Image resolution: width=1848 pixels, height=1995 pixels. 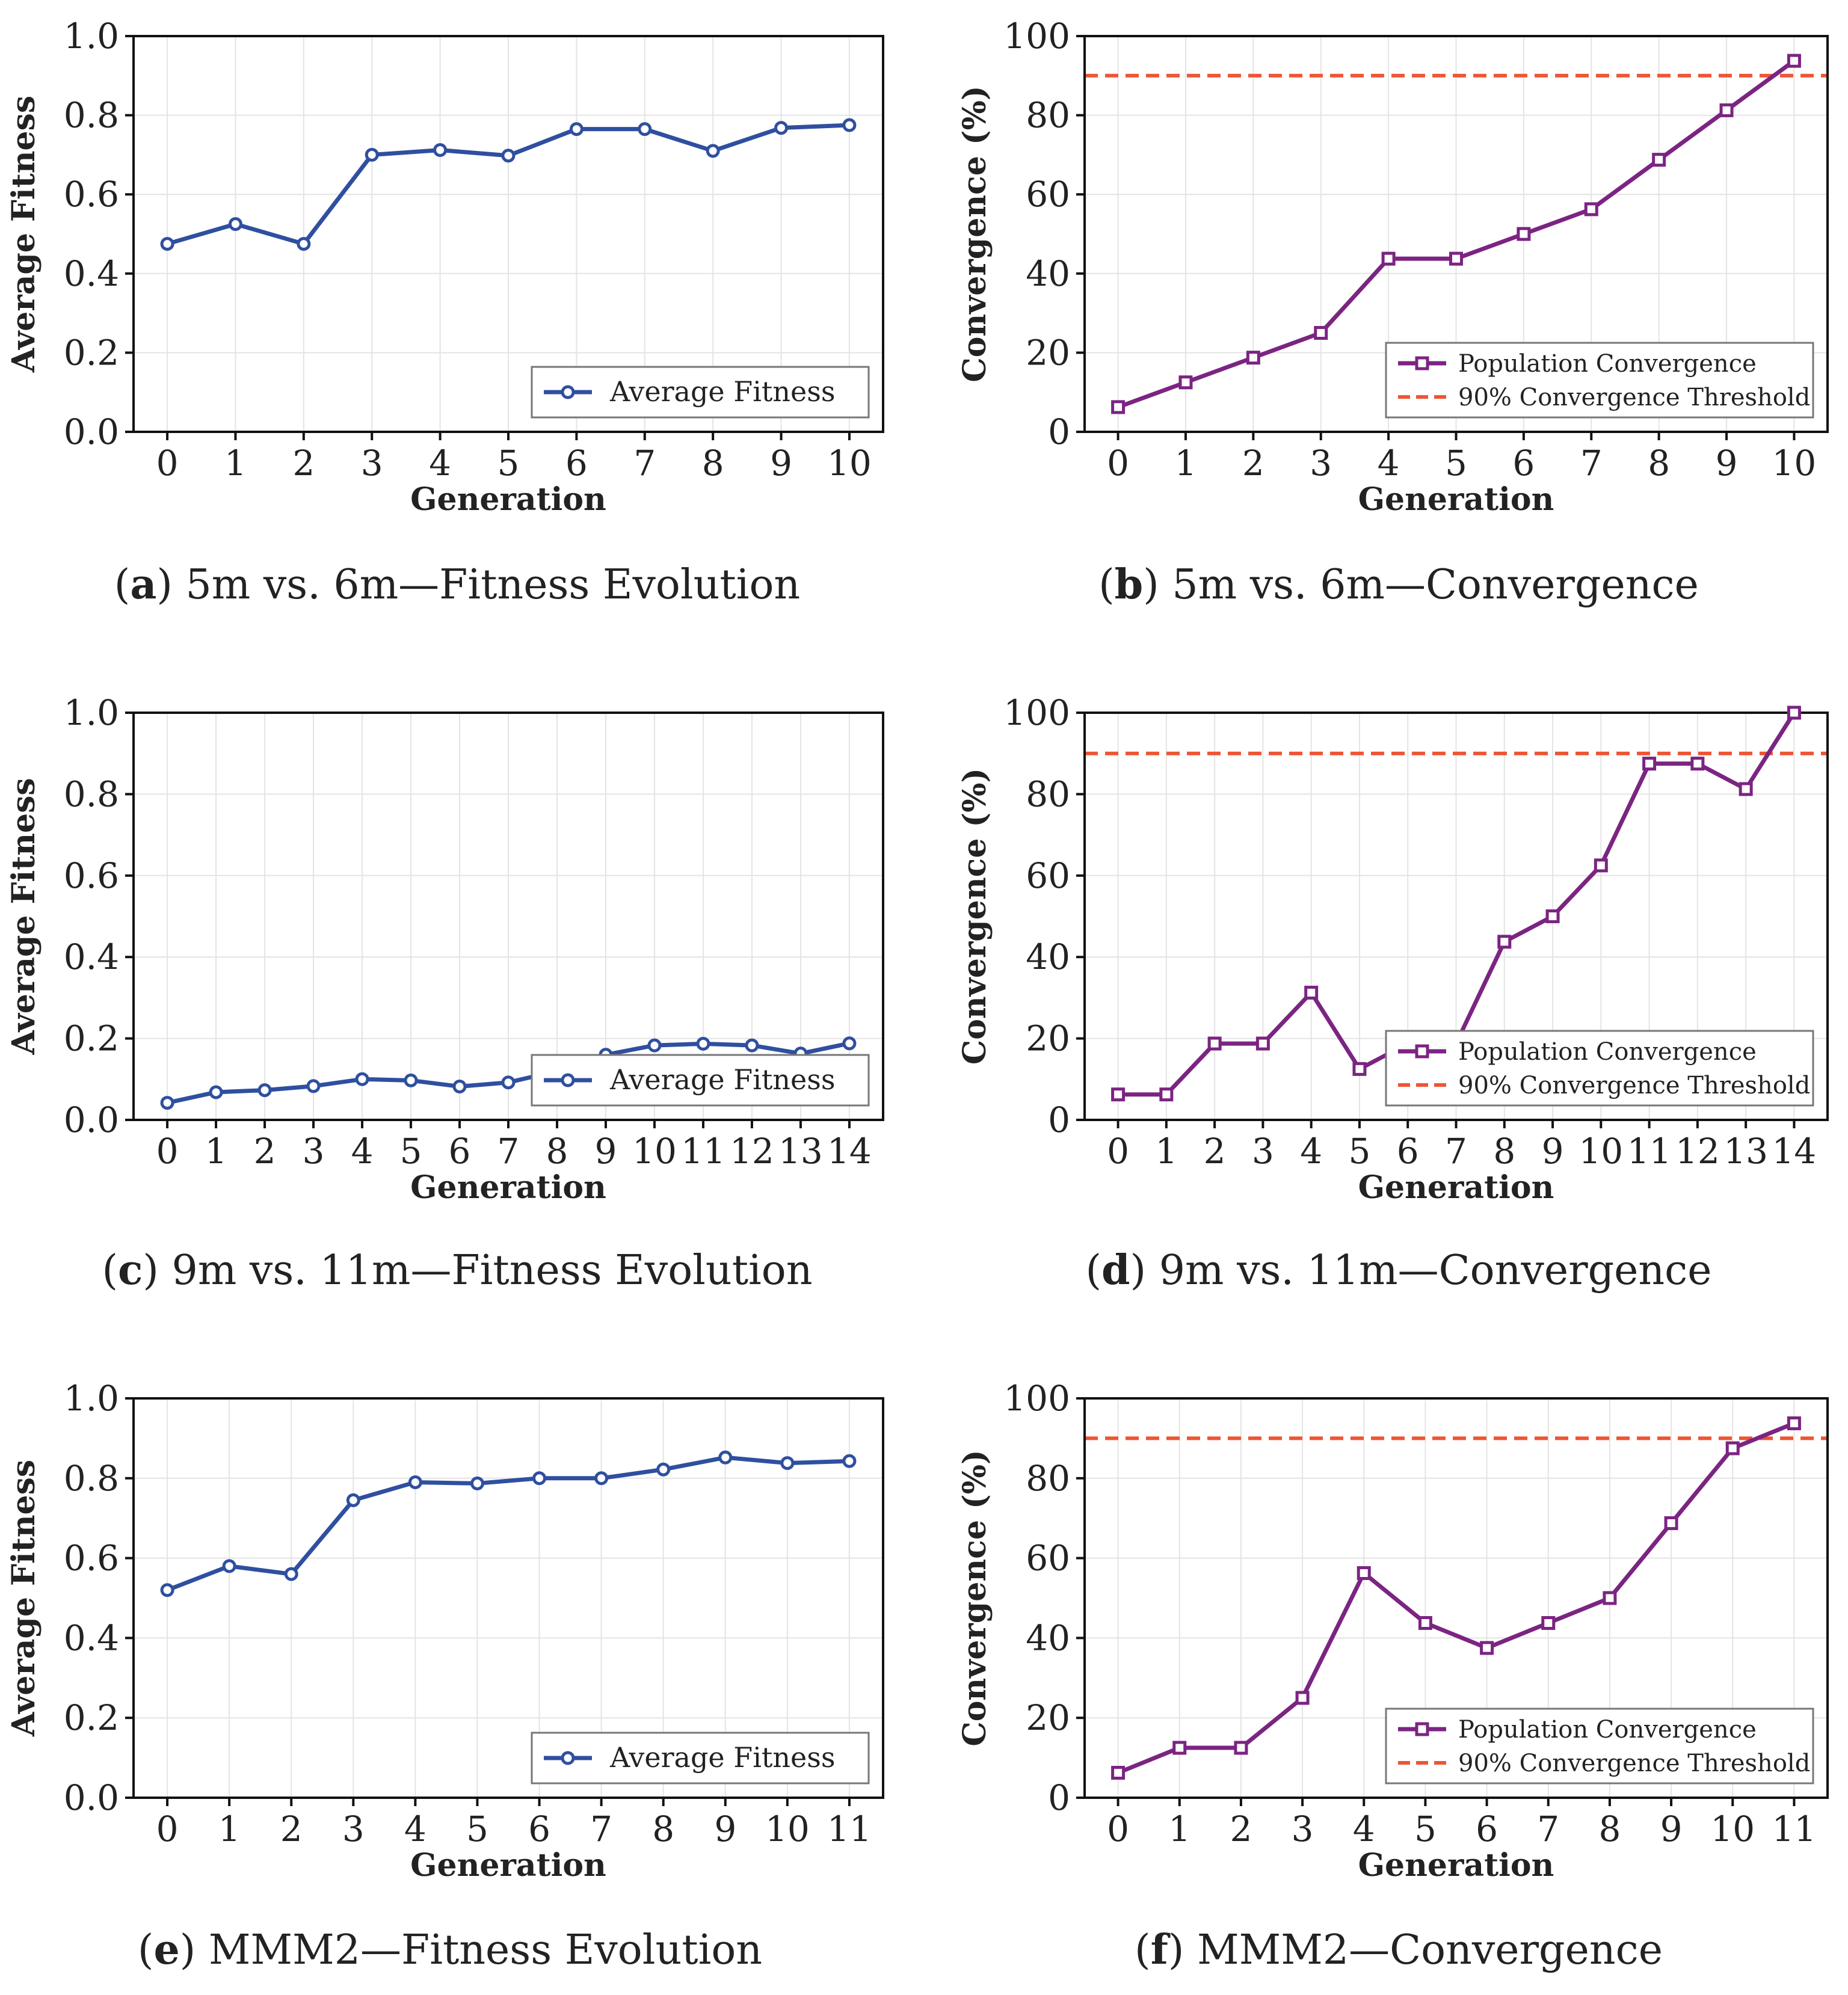 What do you see at coordinates (722, 1079) in the screenshot?
I see `legend-label: Average Fitness` at bounding box center [722, 1079].